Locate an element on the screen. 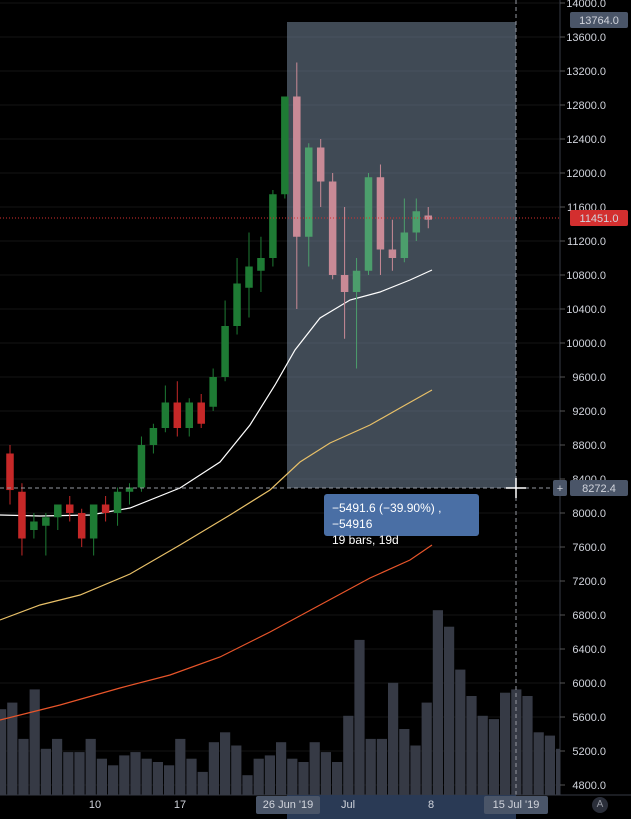 Image resolution: width=631 pixels, height=819 pixels. y-tick-label: 5600.0 is located at coordinates (589, 718).